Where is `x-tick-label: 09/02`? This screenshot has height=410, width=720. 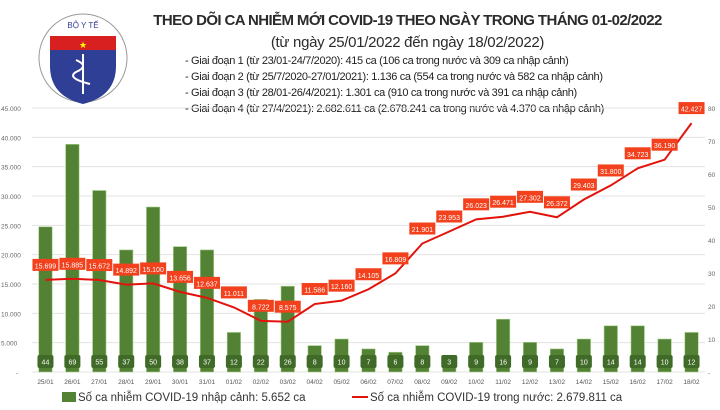 x-tick-label: 09/02 is located at coordinates (449, 382).